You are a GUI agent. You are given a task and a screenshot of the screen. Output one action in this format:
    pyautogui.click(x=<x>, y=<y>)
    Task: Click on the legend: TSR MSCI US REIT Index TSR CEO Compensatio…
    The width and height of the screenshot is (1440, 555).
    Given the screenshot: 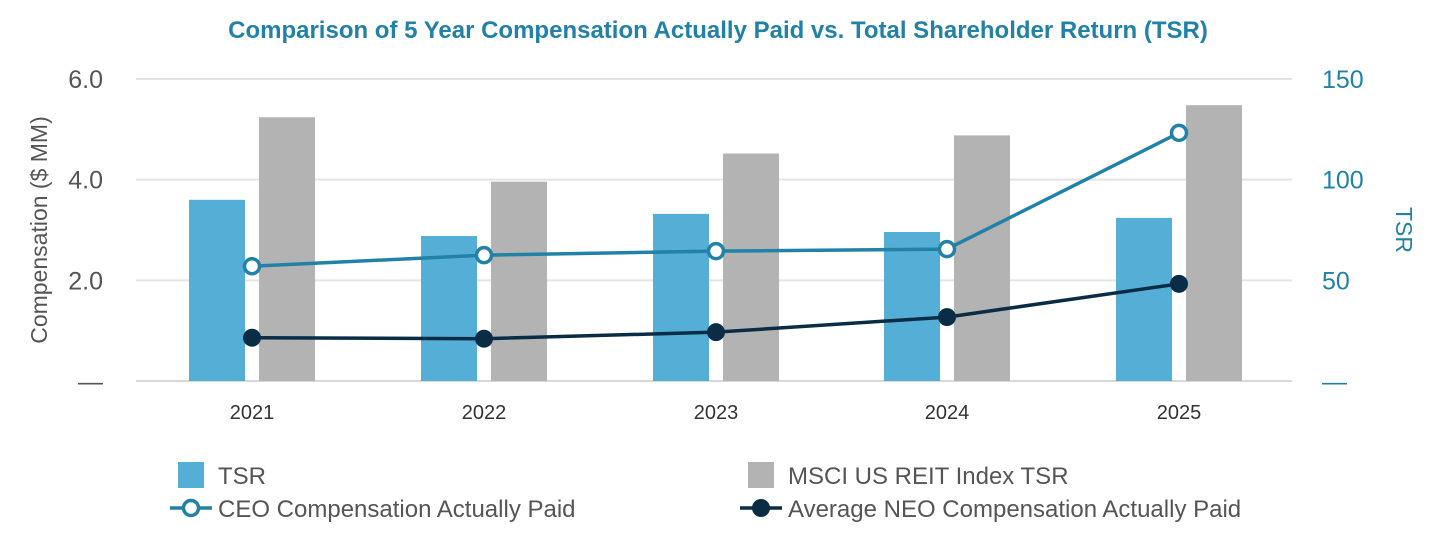 What is the action you would take?
    pyautogui.click(x=705, y=492)
    